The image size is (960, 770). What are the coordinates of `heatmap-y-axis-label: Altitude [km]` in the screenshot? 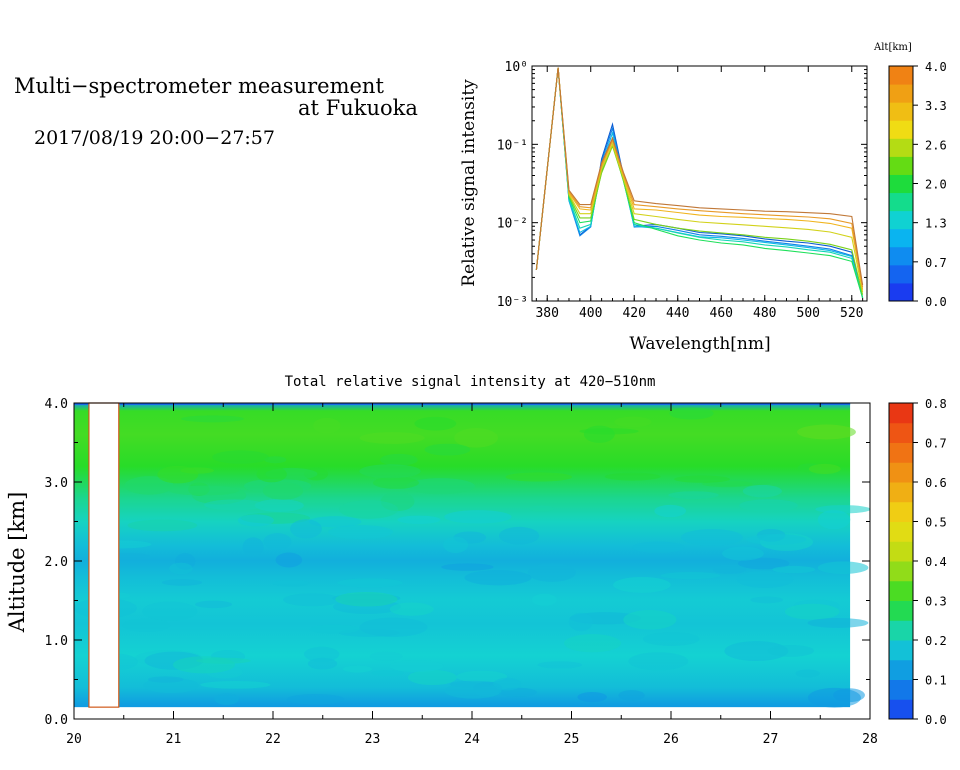 It's located at (17, 563).